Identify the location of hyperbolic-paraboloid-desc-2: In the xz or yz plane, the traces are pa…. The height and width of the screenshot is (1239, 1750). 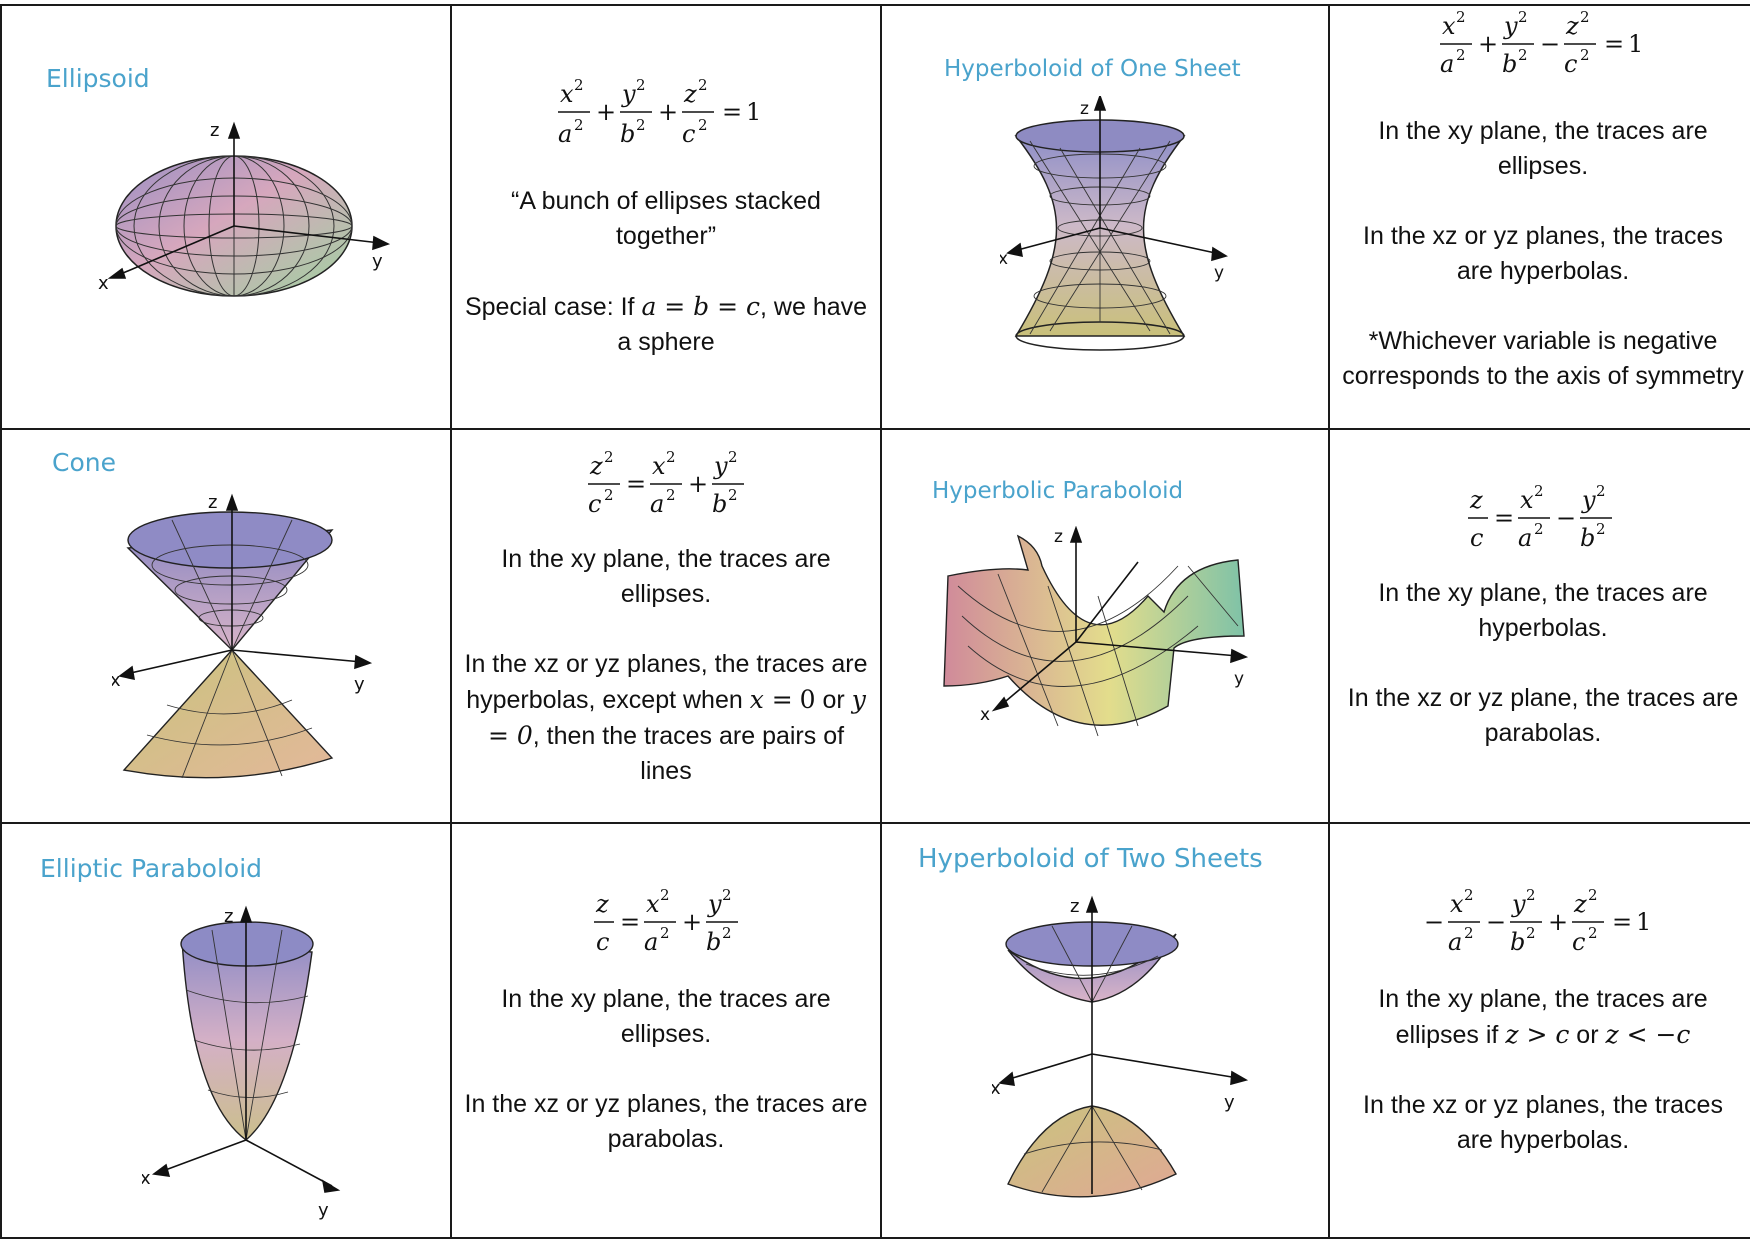
(1543, 715).